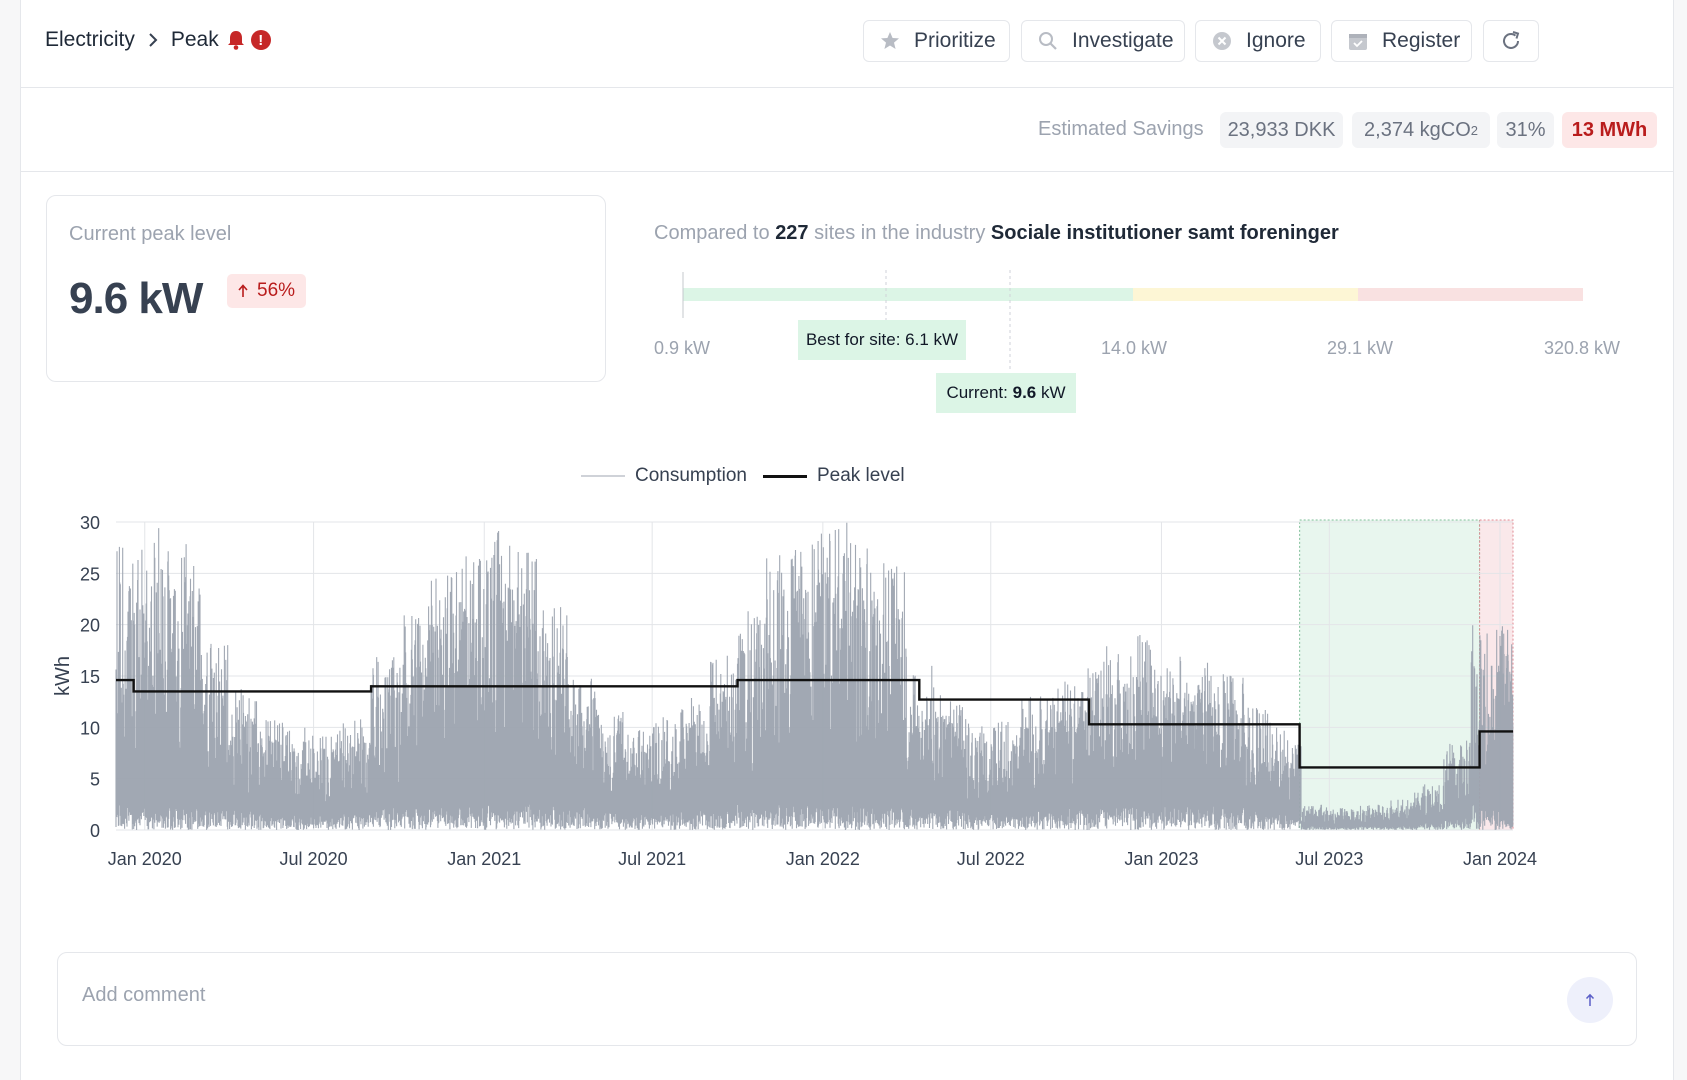 This screenshot has width=1687, height=1080. I want to click on comparison-industry: Sociale institutioner samt foreninger, so click(1164, 233).